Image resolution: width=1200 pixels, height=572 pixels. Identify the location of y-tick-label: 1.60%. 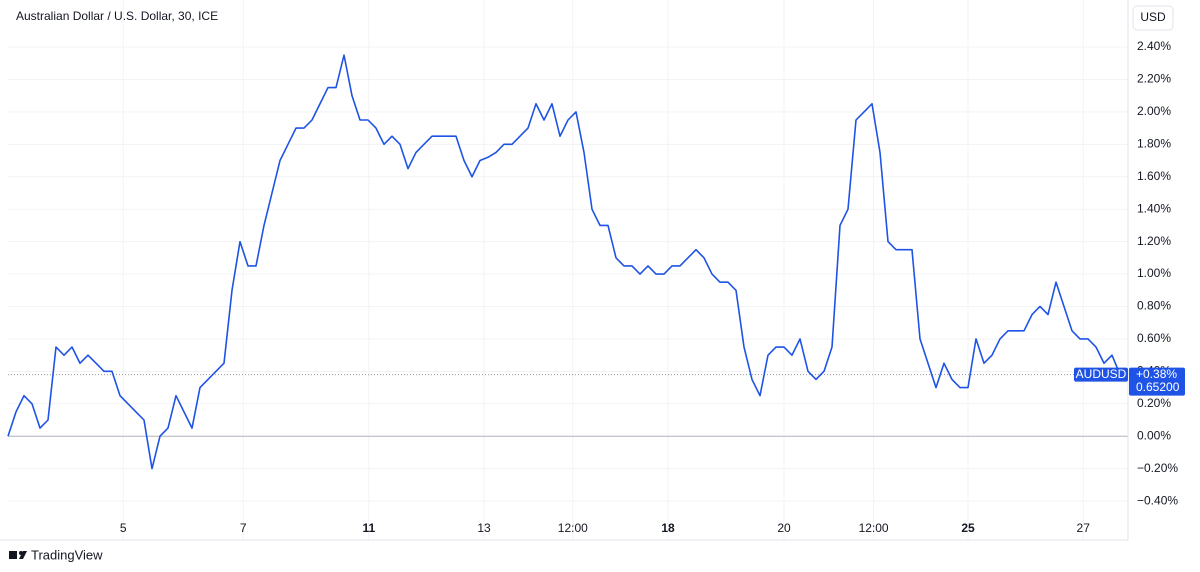
(1154, 176).